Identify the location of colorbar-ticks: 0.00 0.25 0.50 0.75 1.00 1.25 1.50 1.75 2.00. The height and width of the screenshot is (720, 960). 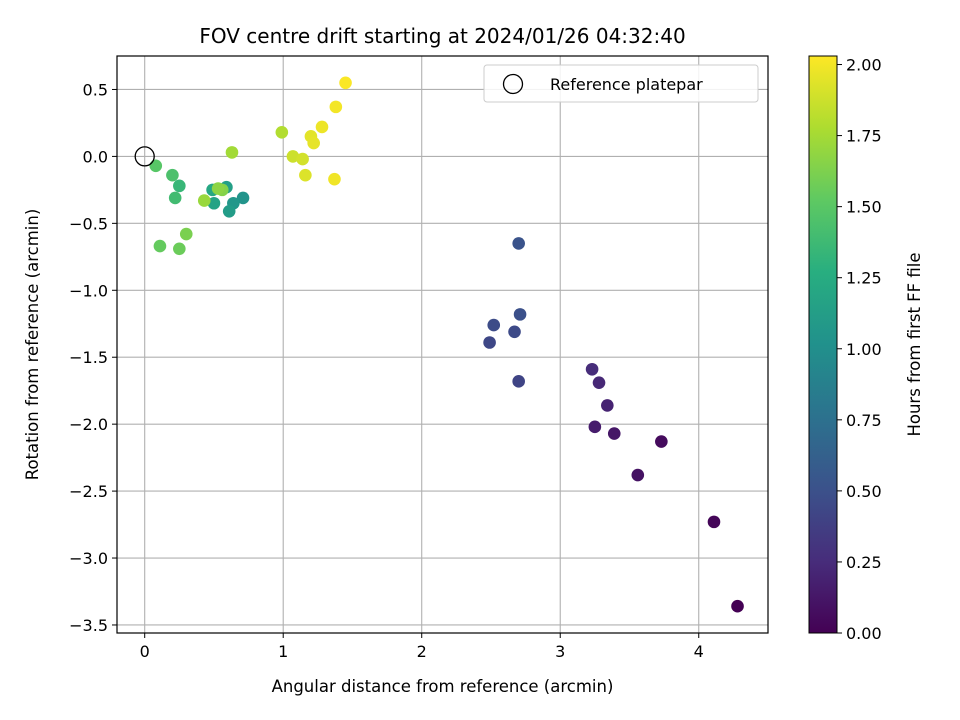
(859, 349).